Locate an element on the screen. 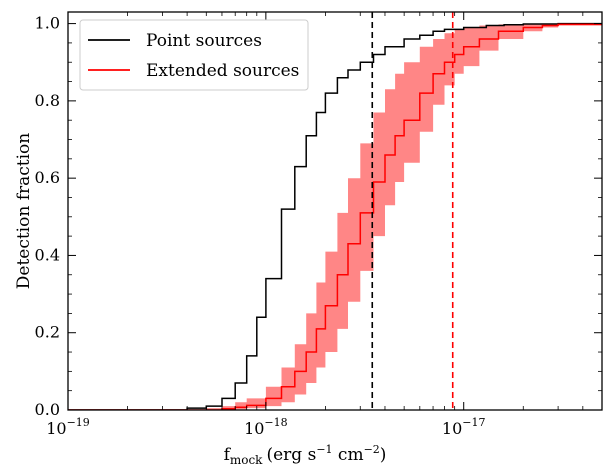  x-axis-label-units: (erg s is located at coordinates (291, 455).